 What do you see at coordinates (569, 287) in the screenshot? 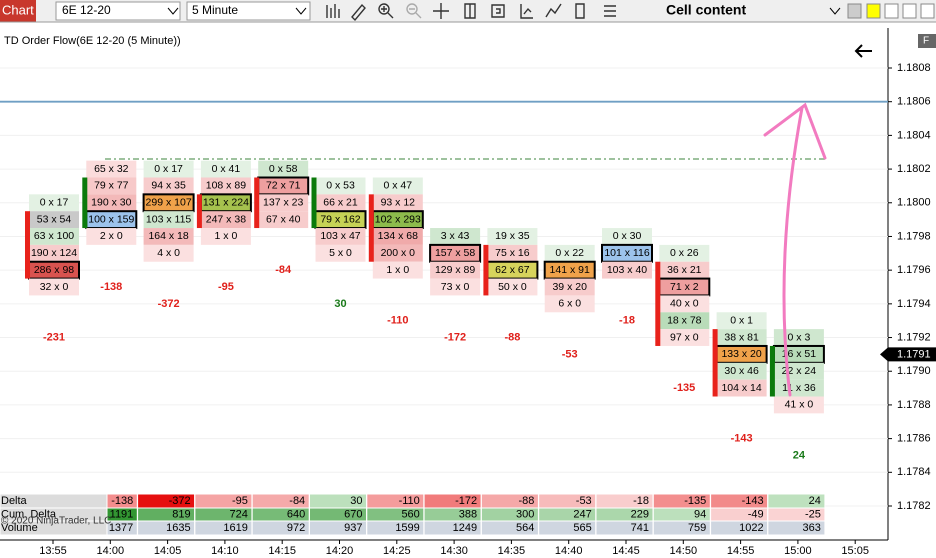
I see `cell-text: 39 x 20` at bounding box center [569, 287].